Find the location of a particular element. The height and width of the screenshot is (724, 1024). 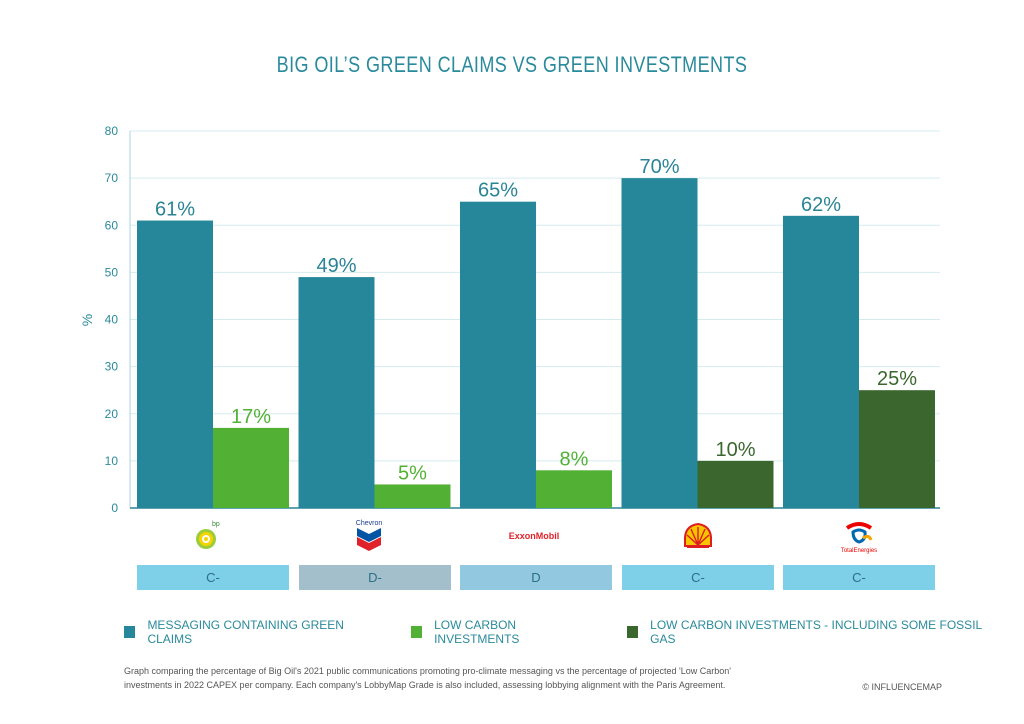

y-tick-label: 30 is located at coordinates (112, 367).